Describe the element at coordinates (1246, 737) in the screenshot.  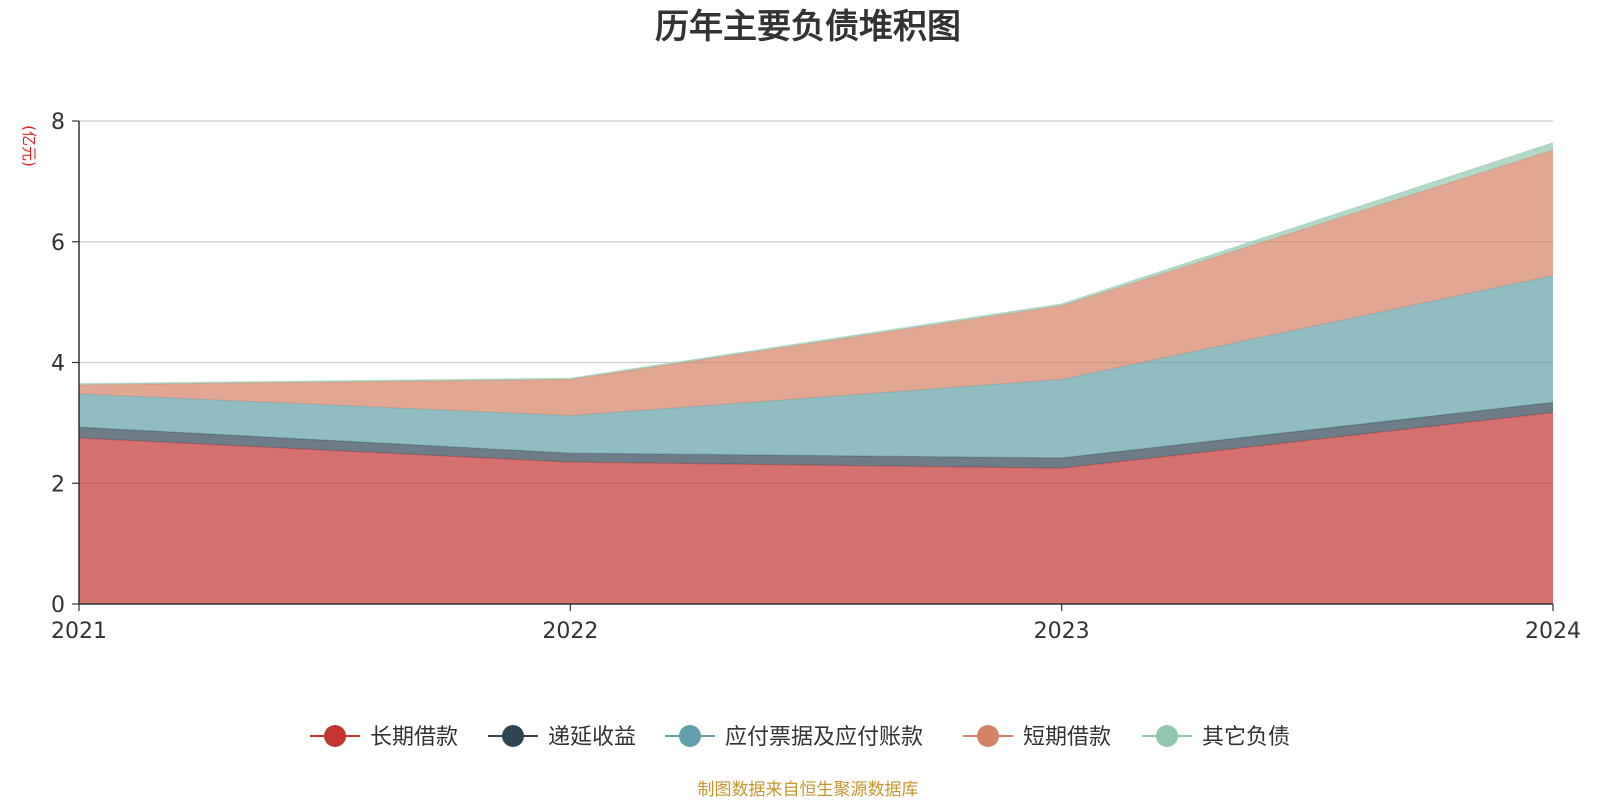
I see `legend-label: 其它负债` at that location.